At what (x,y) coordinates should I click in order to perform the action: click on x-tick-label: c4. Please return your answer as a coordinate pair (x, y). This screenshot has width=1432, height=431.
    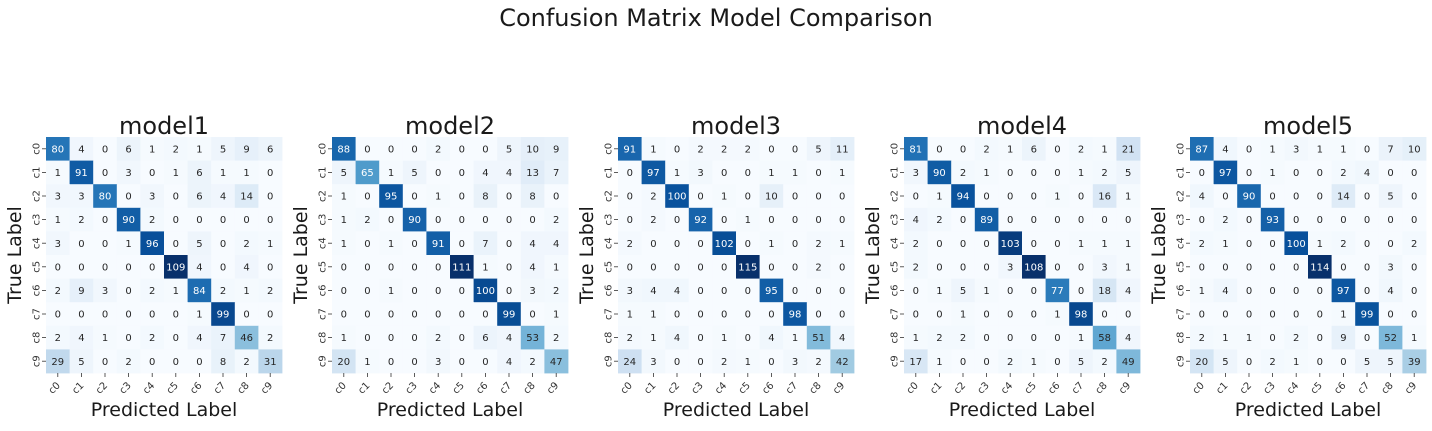
    Looking at the image, I should click on (721, 388).